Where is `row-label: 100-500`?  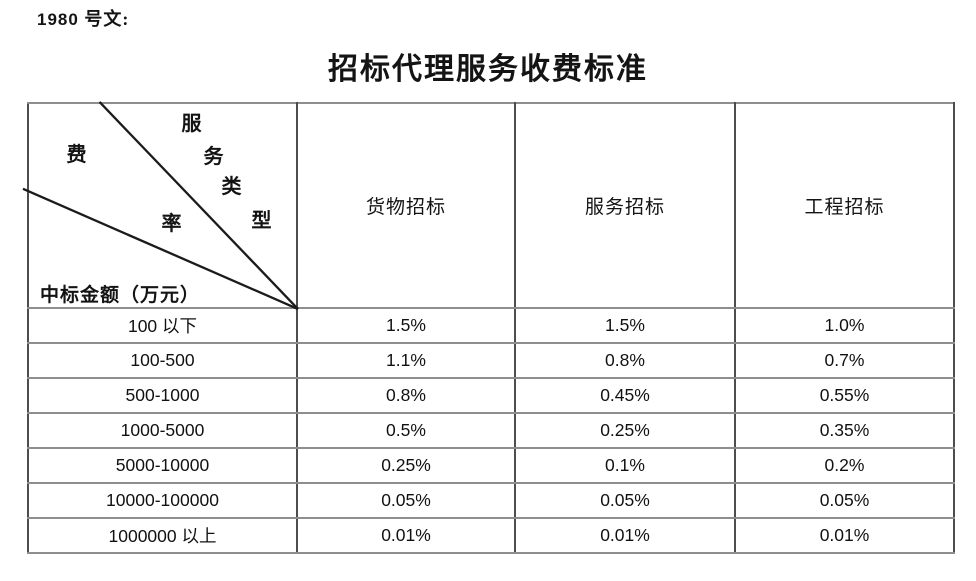
row-label: 100-500 is located at coordinates (162, 360).